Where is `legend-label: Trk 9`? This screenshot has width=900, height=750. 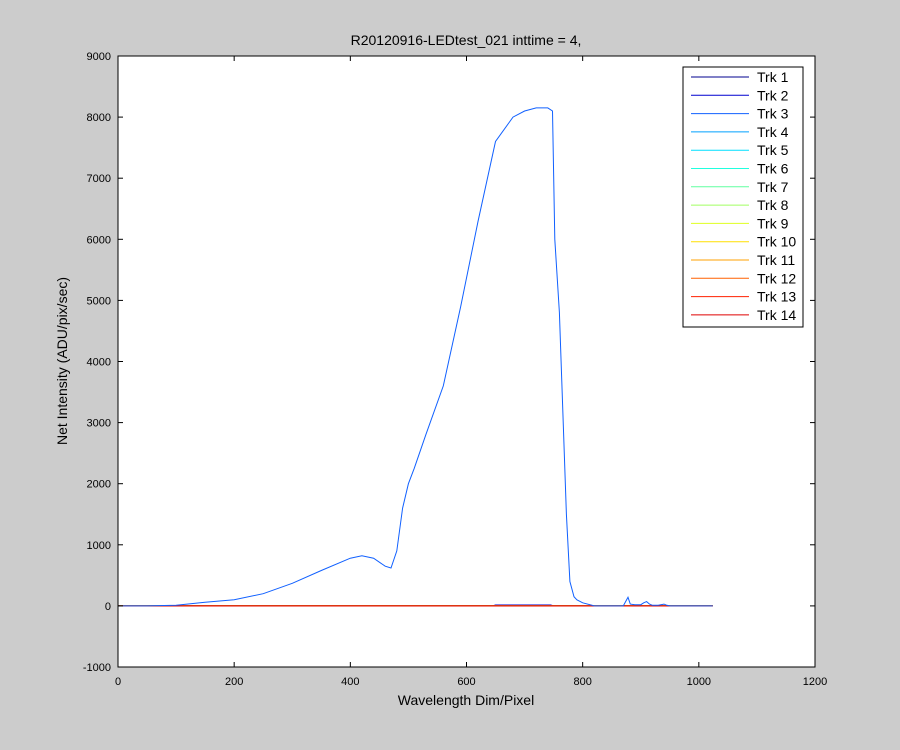 legend-label: Trk 9 is located at coordinates (773, 223).